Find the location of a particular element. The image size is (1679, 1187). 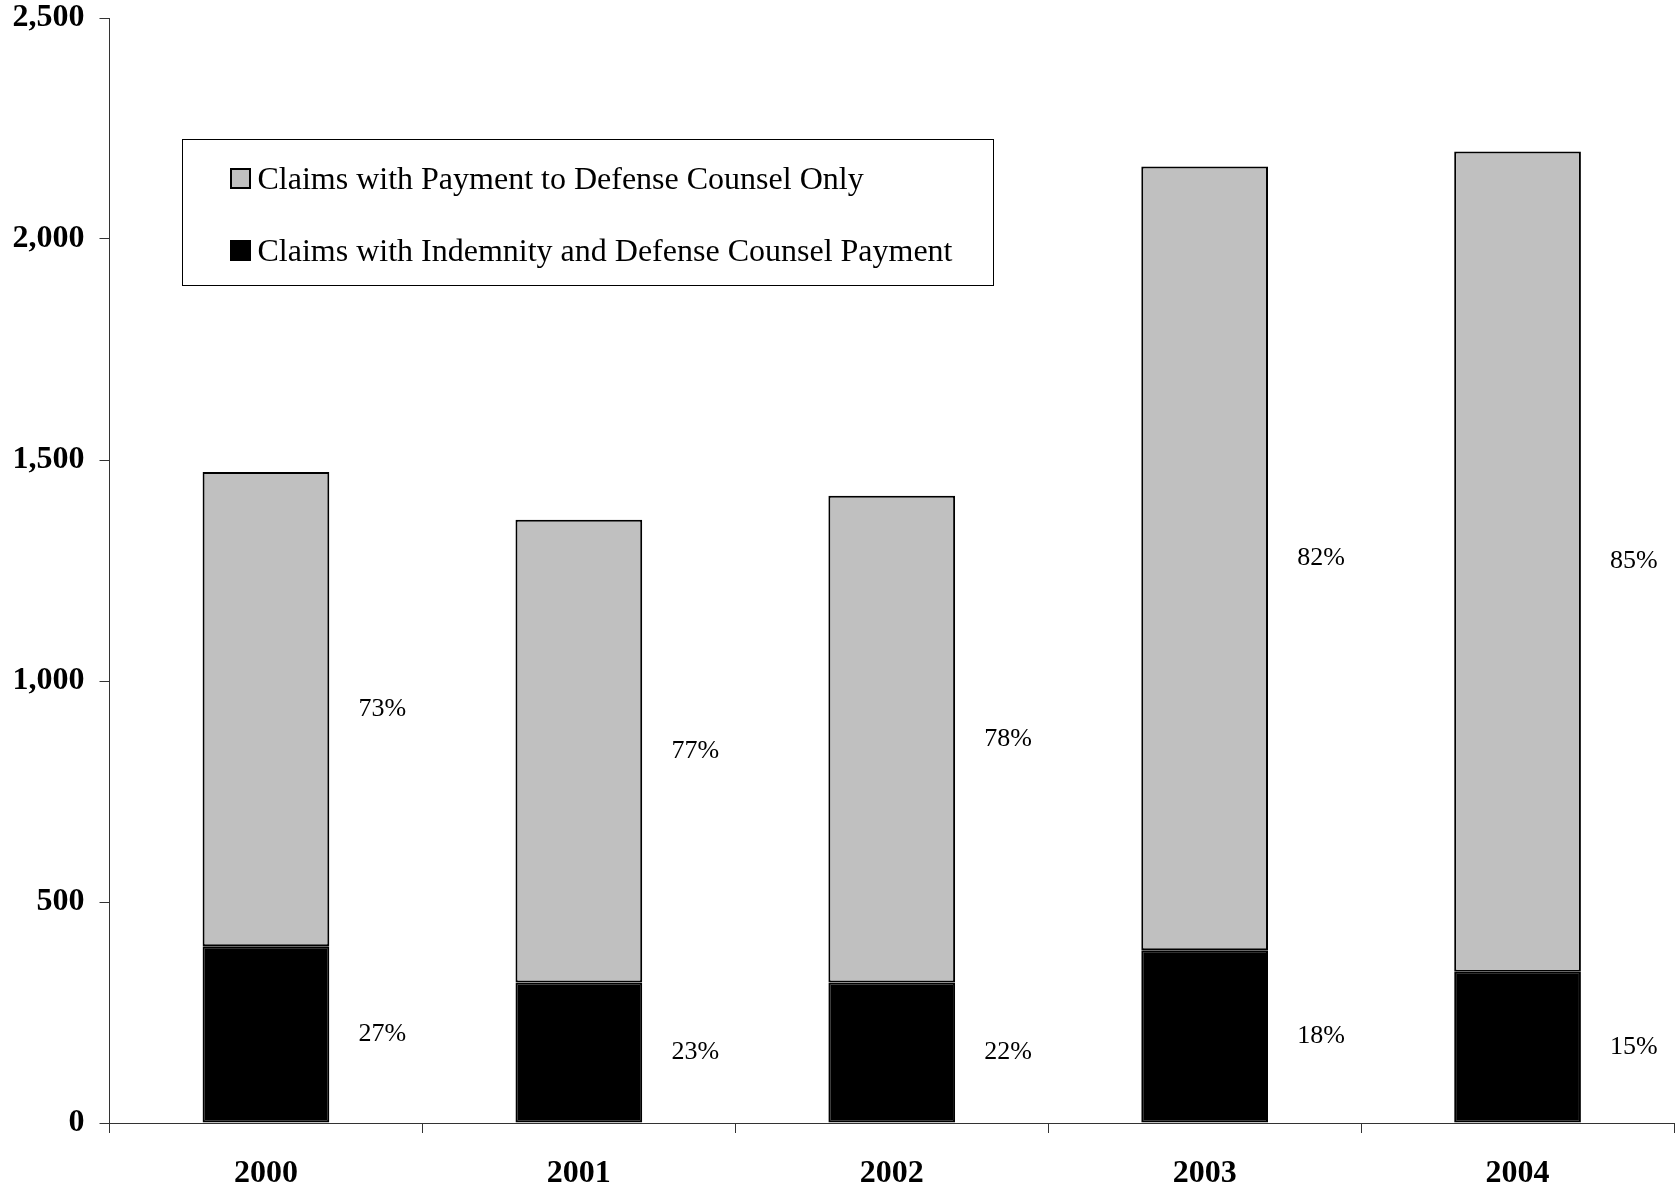

annotation: 22% is located at coordinates (1008, 1051).